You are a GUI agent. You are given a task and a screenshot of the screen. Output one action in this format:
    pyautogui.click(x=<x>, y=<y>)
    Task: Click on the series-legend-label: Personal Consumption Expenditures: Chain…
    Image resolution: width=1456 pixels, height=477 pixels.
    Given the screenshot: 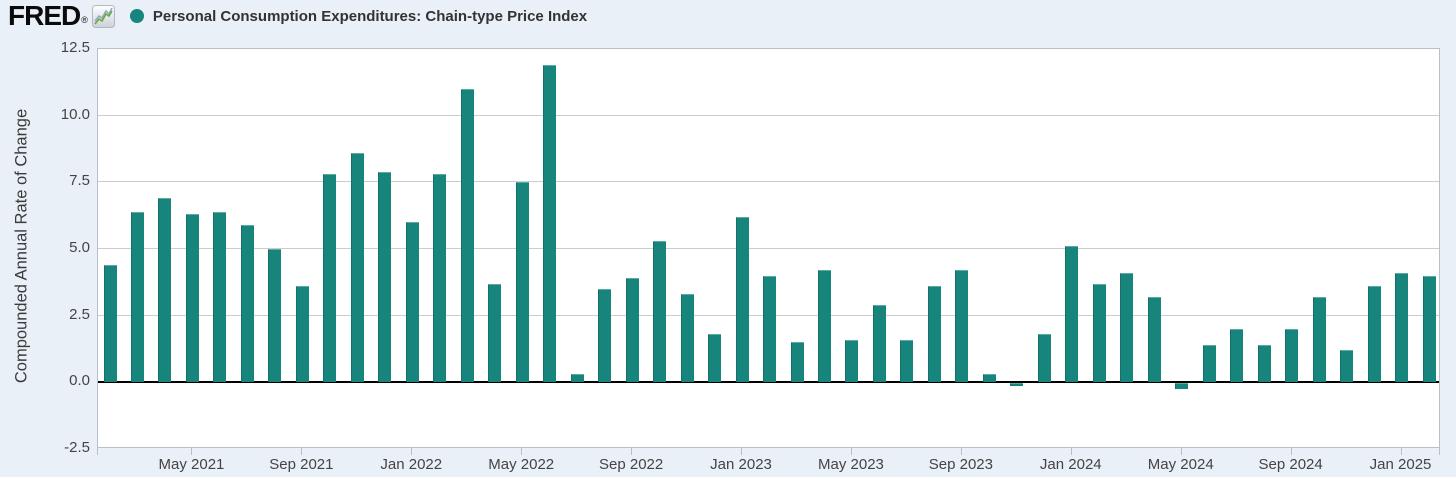 What is the action you would take?
    pyautogui.click(x=370, y=16)
    